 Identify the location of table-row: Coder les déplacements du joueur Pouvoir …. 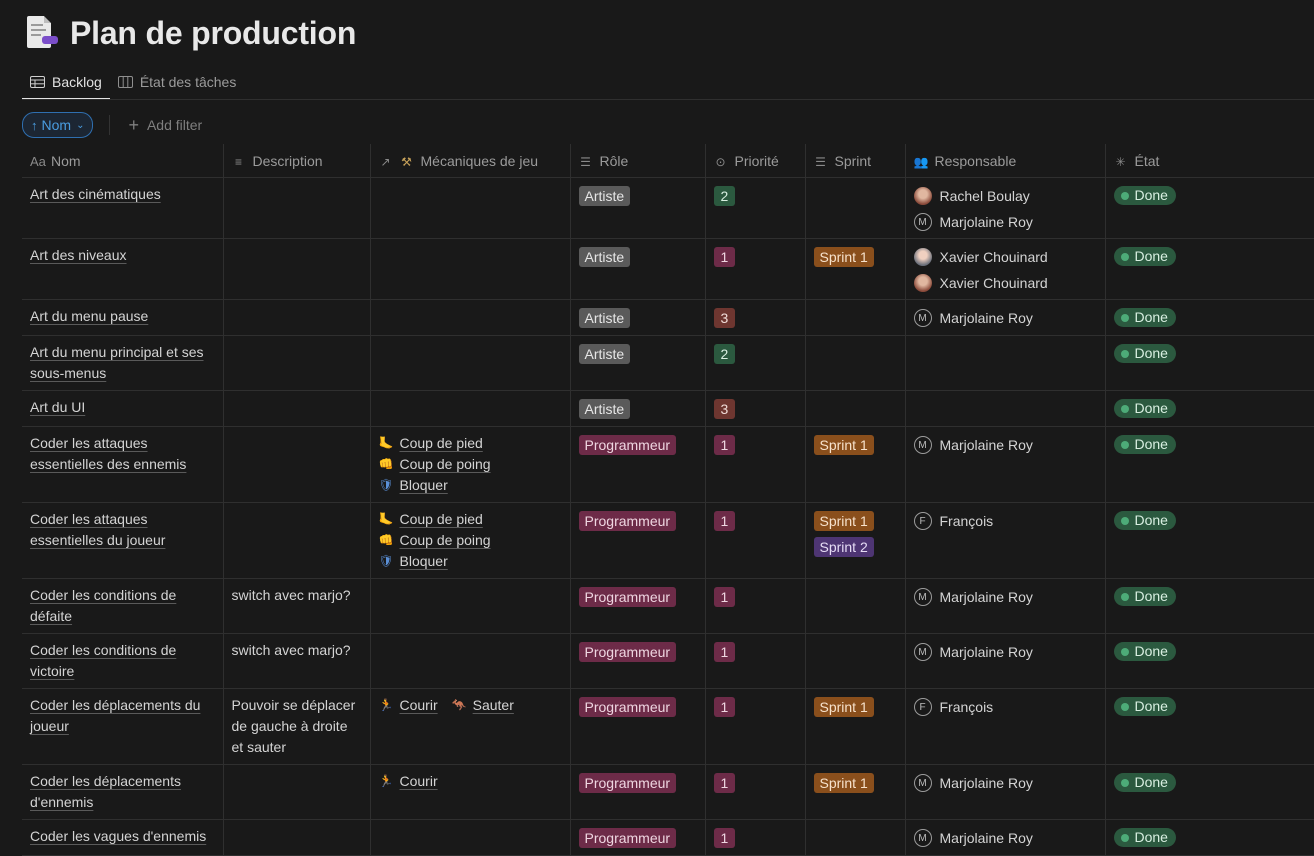
(668, 726).